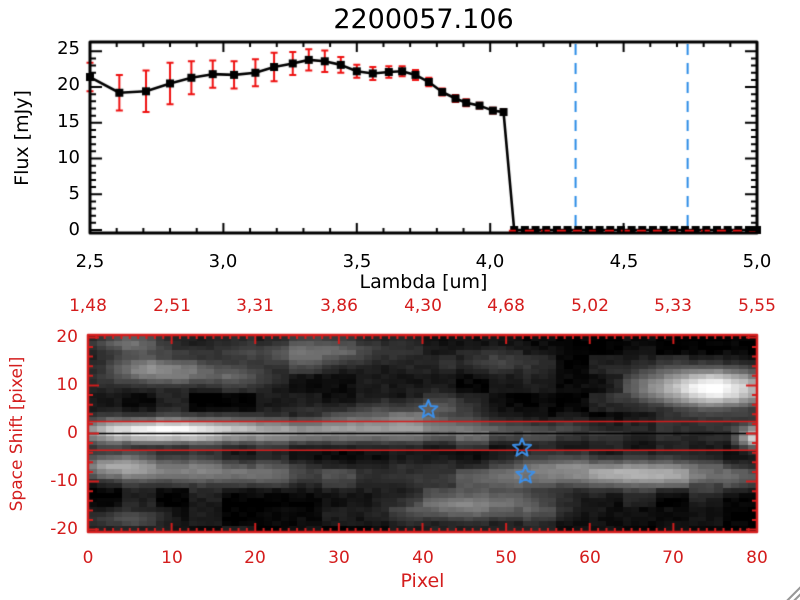 The width and height of the screenshot is (800, 600). Describe the element at coordinates (68, 84) in the screenshot. I see `flux-tick-label: 20` at that location.